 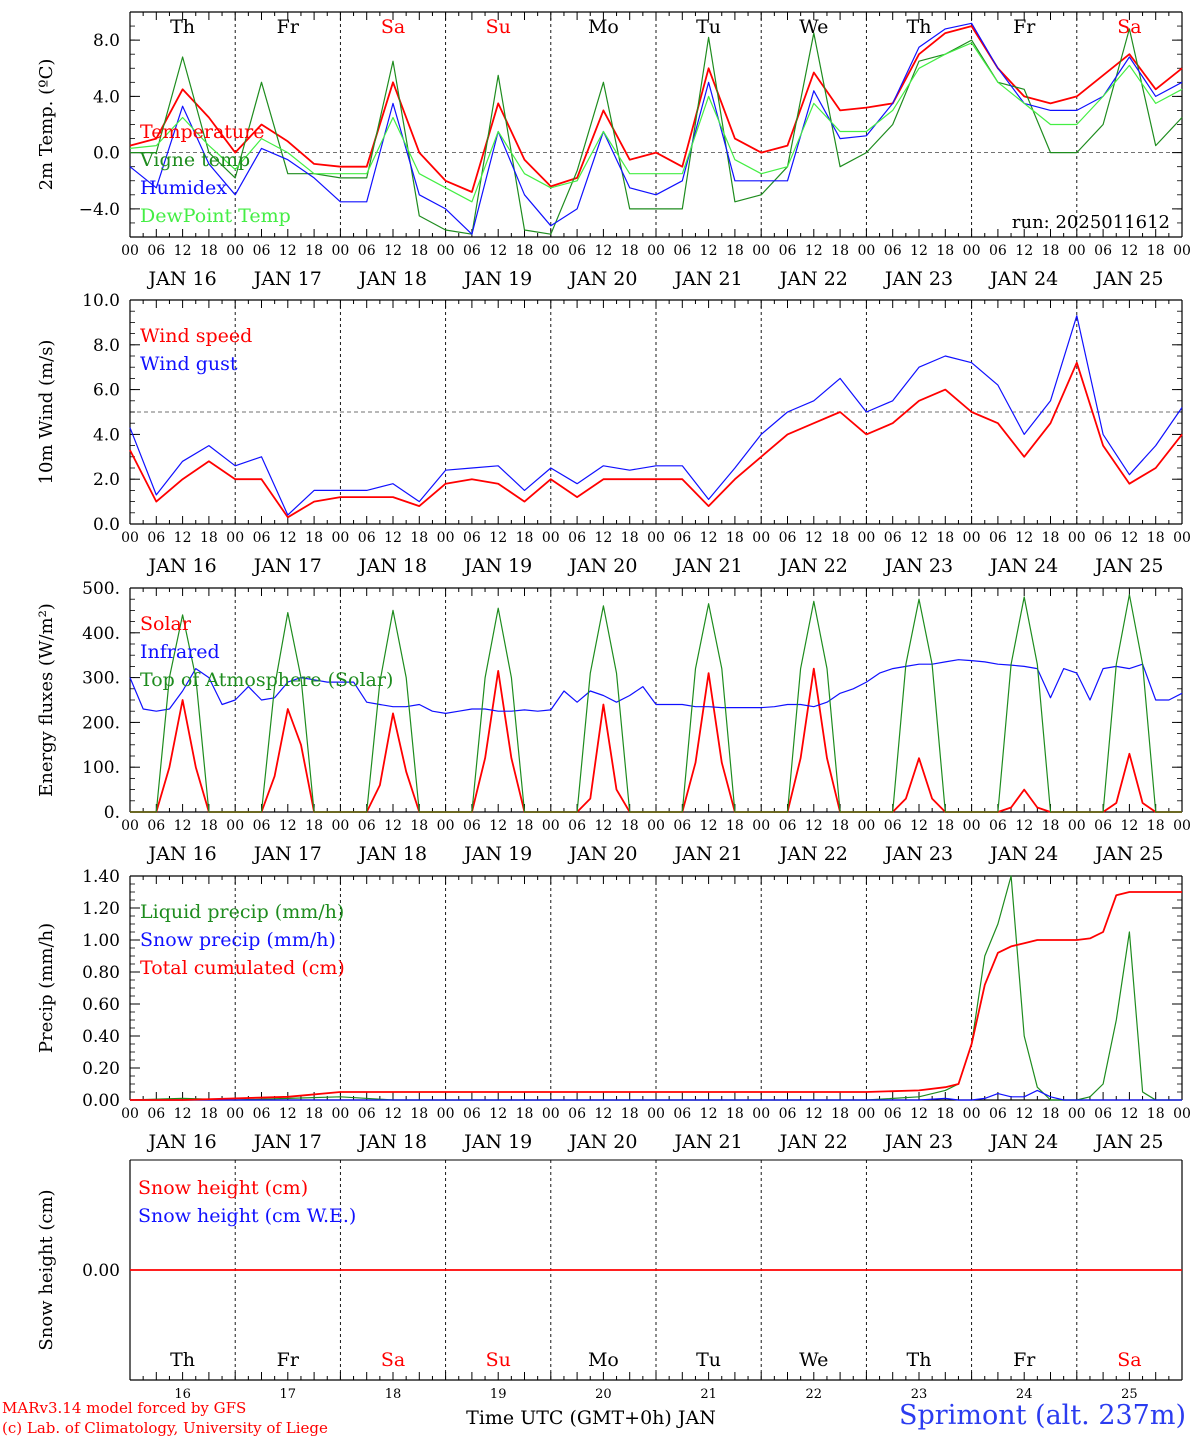 I want to click on y-tick-label: 0.80, so click(x=101, y=973).